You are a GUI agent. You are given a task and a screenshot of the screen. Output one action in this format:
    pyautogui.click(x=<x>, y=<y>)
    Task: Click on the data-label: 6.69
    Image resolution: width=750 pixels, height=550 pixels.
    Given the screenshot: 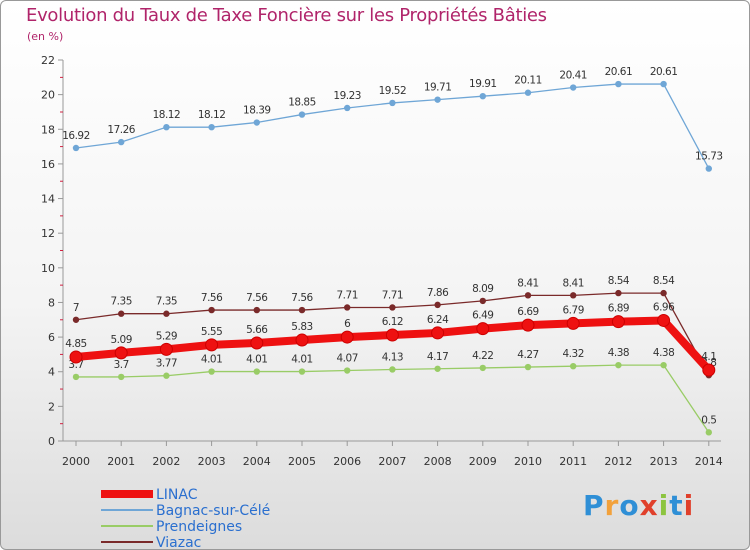 What is the action you would take?
    pyautogui.click(x=527, y=312)
    